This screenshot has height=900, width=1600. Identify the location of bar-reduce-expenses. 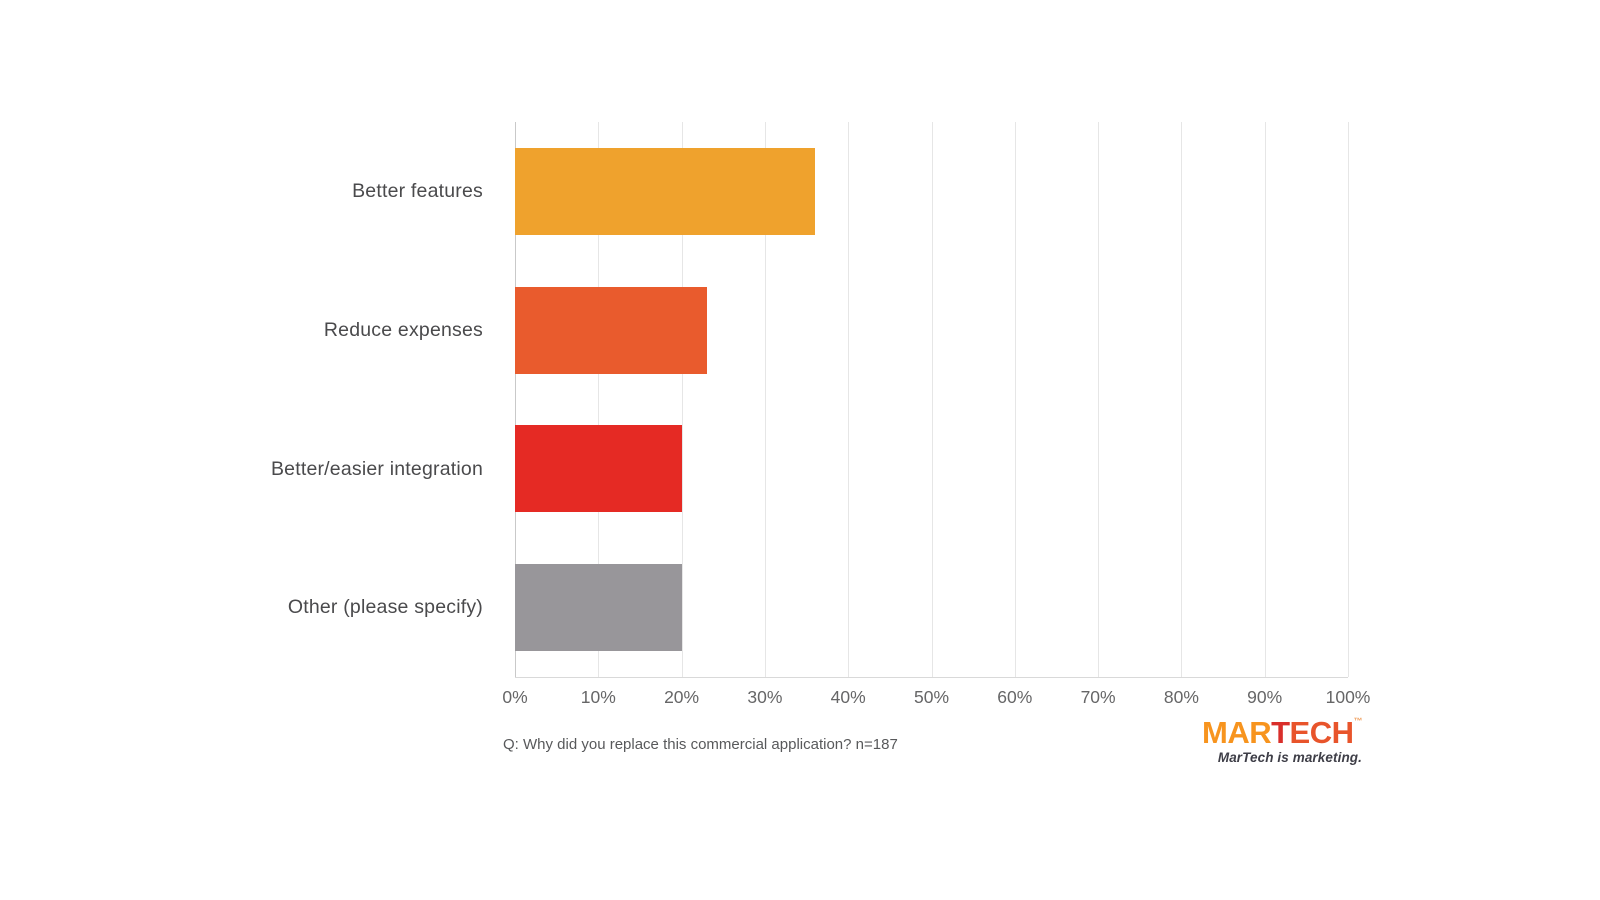
(611, 330).